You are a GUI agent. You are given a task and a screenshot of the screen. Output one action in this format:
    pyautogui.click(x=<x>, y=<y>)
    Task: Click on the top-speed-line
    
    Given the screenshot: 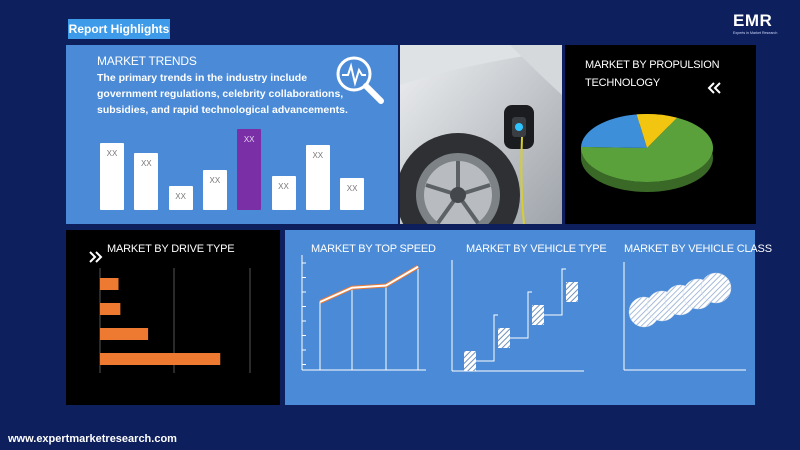 What is the action you would take?
    pyautogui.click(x=369, y=284)
    